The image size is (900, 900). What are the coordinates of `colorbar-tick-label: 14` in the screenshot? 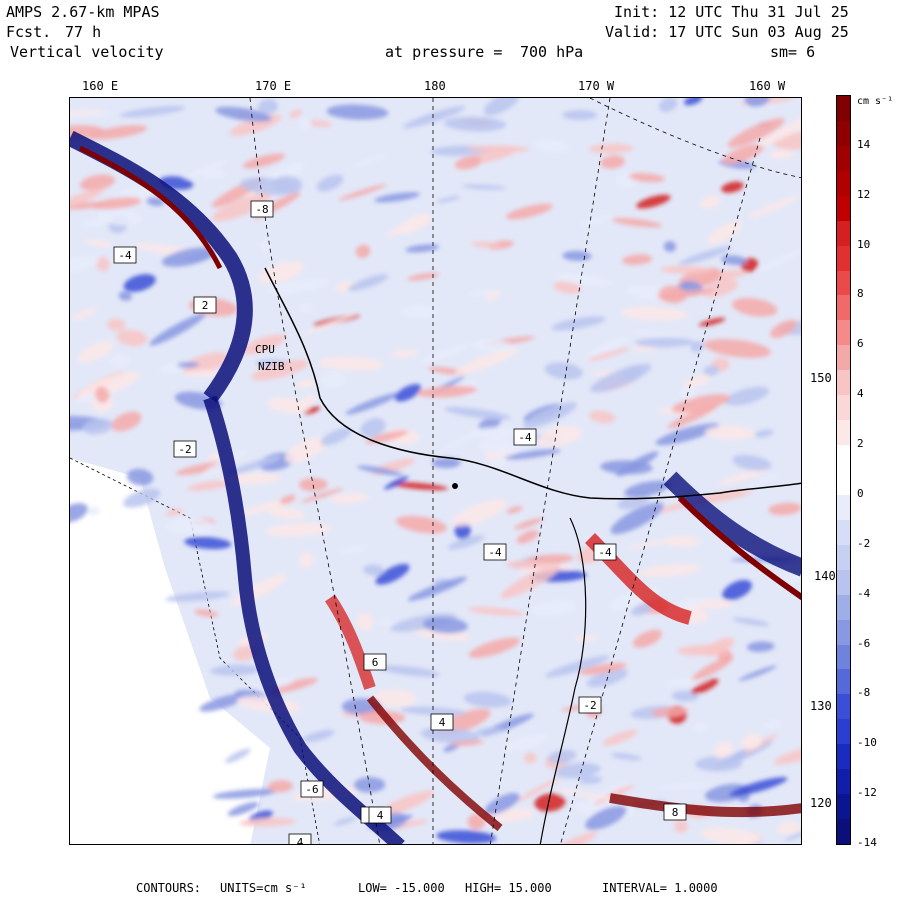 It's located at (864, 144).